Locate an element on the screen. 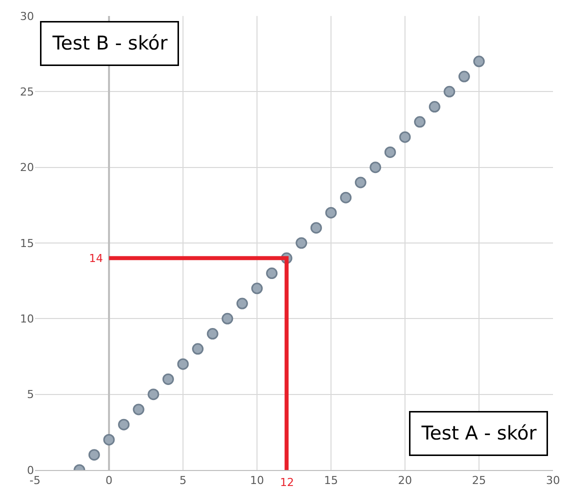 The height and width of the screenshot is (500, 570). x-tick-label: 30 is located at coordinates (553, 481).